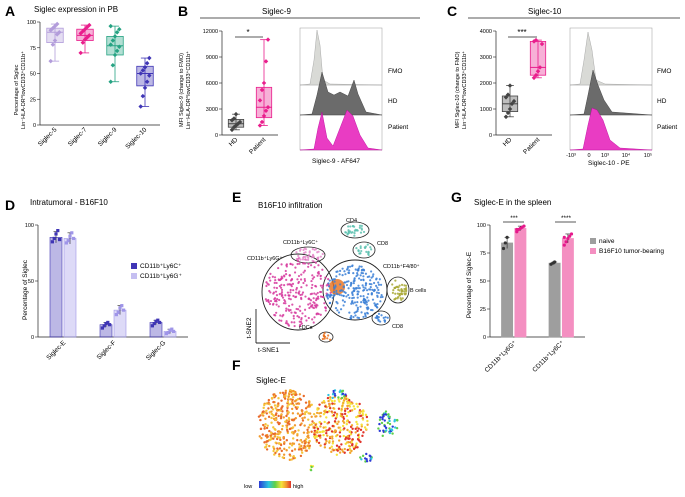  Describe the element at coordinates (516, 92) in the screenshot. I see `panel-c-chart: 0 1000 2000 3000 4000 HD Patient` at that location.